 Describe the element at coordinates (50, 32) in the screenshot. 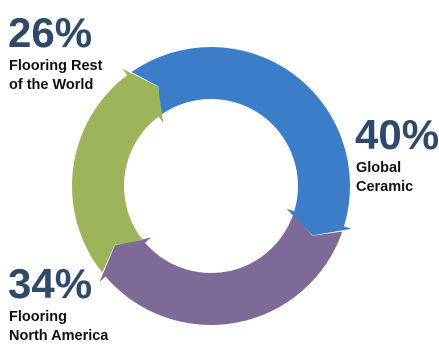

I see `value-label-flooring-rest-of-world: 26%` at that location.